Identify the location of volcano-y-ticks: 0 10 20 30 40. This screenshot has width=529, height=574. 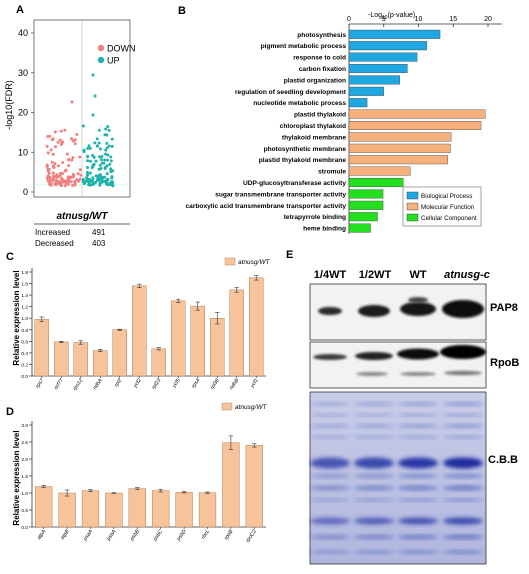
(26, 112).